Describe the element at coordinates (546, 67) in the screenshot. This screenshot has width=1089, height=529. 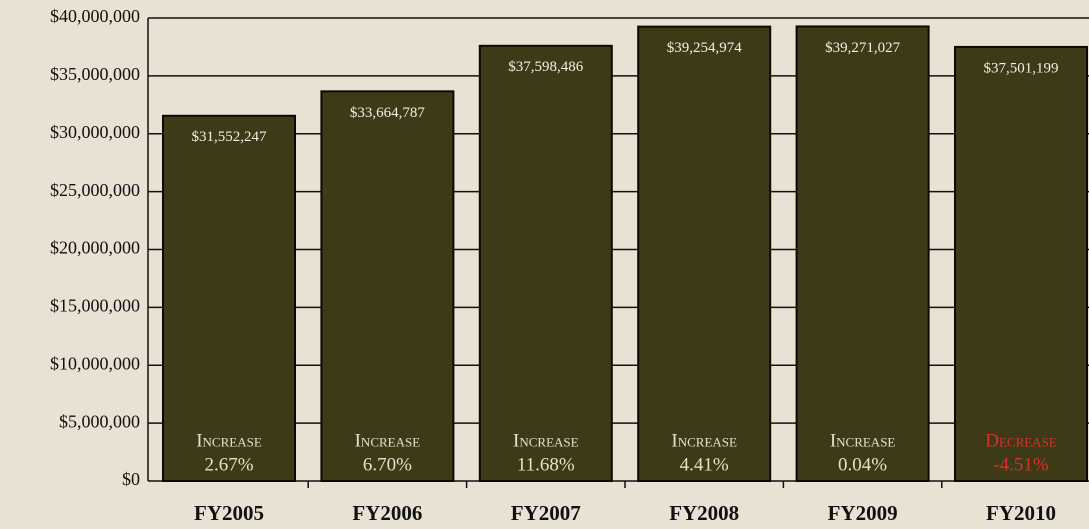
I see `value-label: $37,598,486` at that location.